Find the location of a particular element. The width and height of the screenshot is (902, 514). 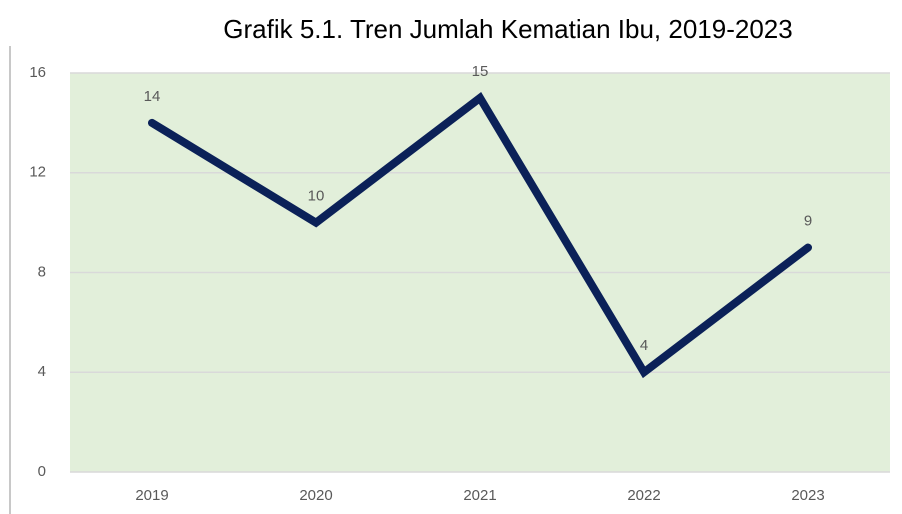

data-label: 15 is located at coordinates (480, 71).